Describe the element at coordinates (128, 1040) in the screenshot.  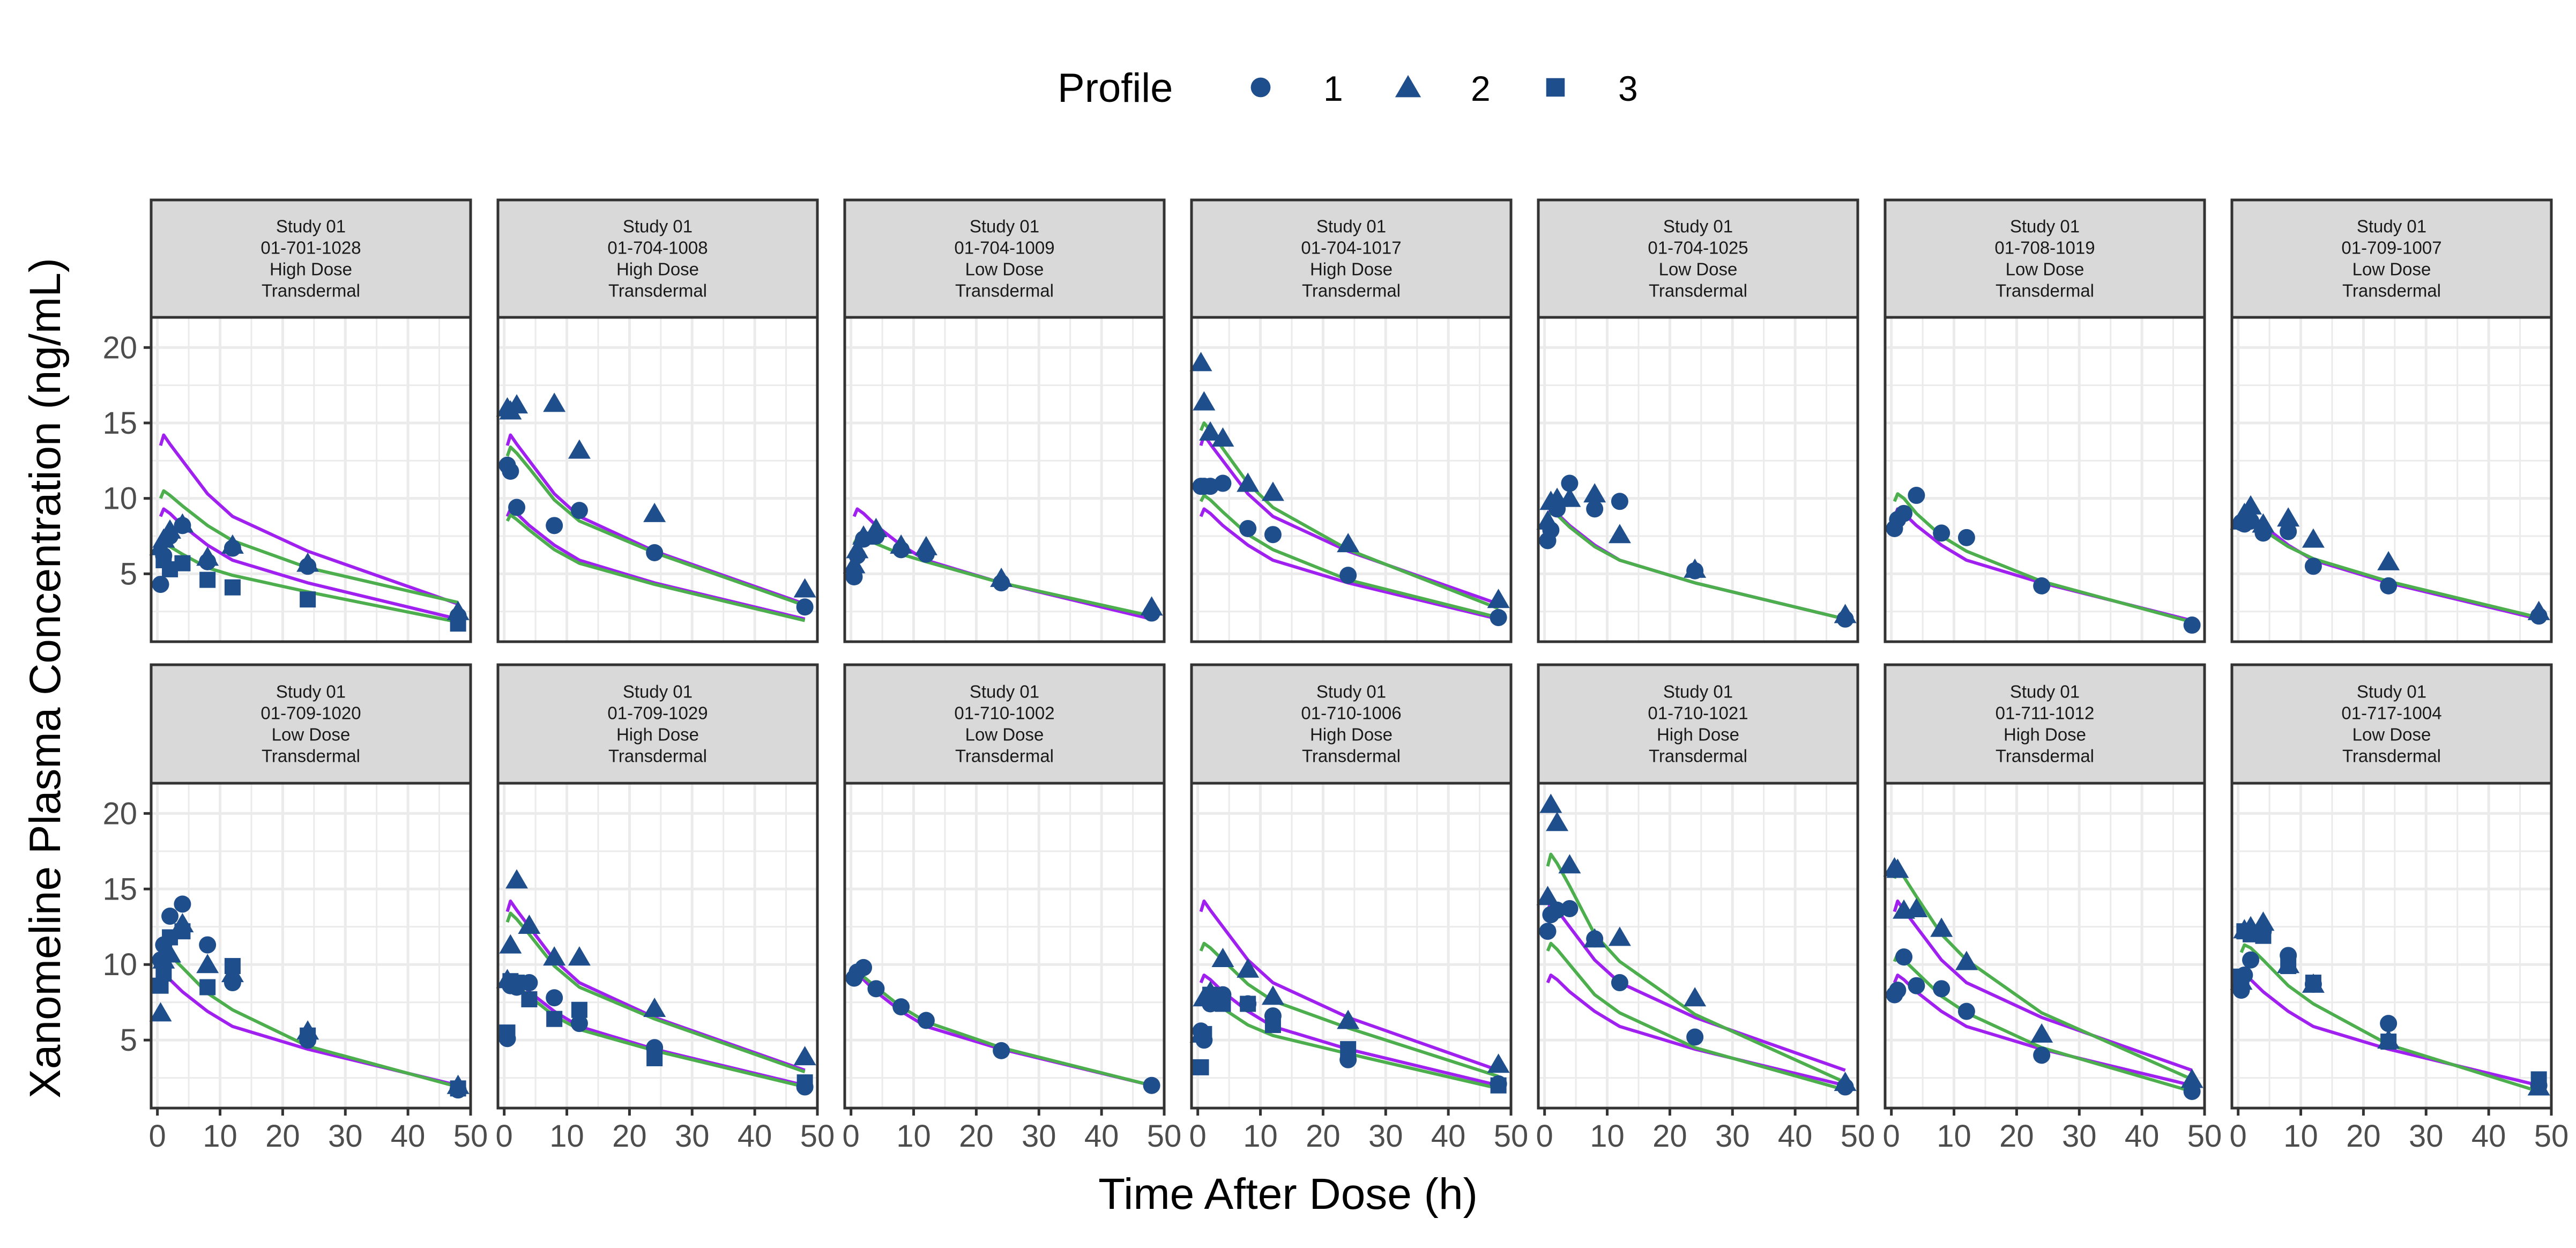
I see `y-tick-label: 5` at that location.